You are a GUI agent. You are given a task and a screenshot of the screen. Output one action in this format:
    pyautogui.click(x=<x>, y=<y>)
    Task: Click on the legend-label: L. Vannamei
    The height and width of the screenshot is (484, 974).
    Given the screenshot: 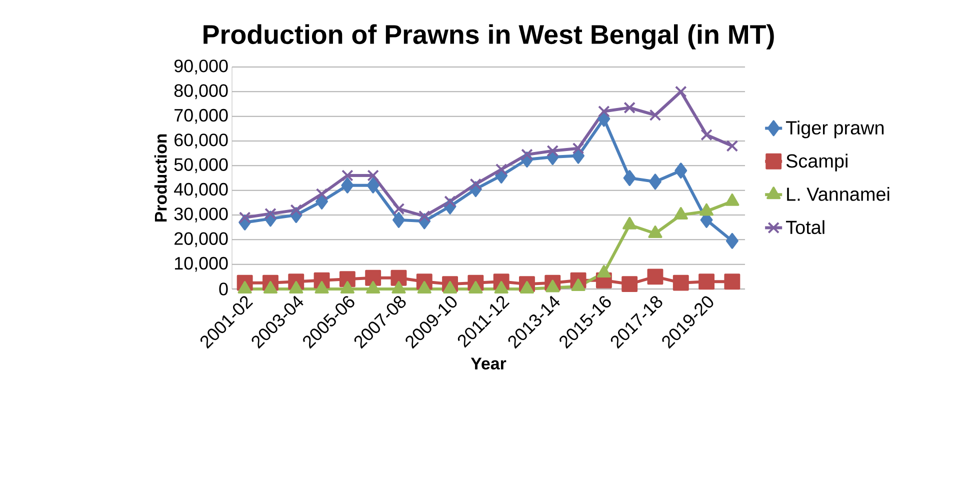 What is the action you would take?
    pyautogui.click(x=838, y=193)
    